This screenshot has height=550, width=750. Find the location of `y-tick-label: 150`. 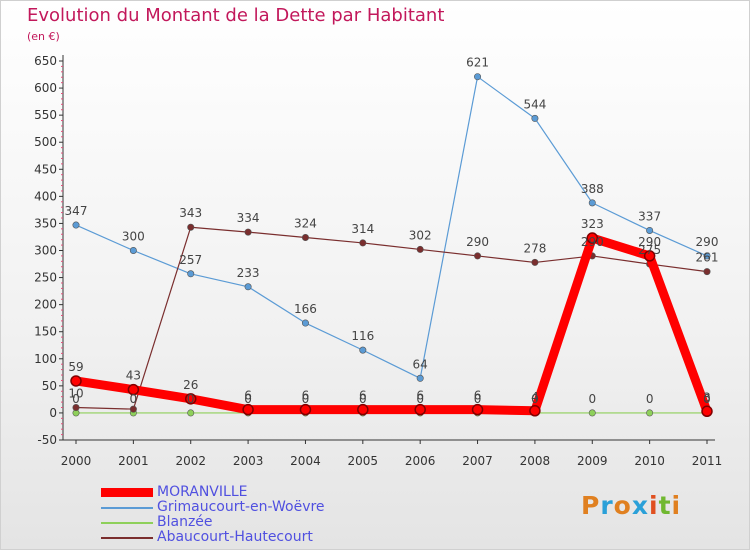

y-tick-label: 150 is located at coordinates (45, 332).